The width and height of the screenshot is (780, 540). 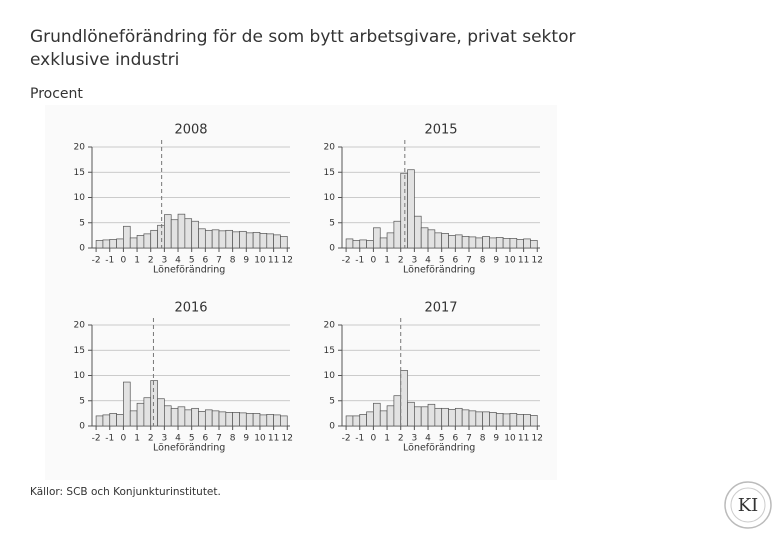 What do you see at coordinates (260, 439) in the screenshot?
I see `x-tick-label: 10` at bounding box center [260, 439].